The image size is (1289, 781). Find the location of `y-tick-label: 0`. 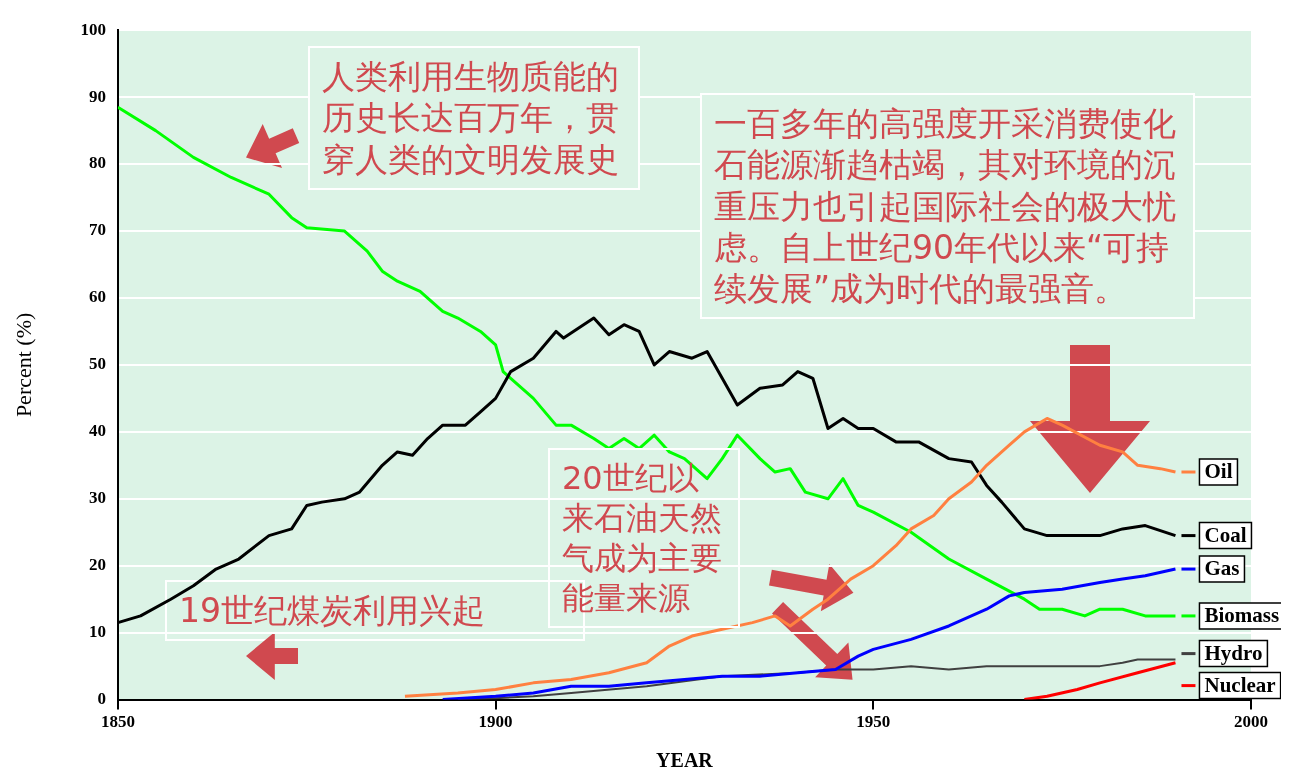

y-tick-label: 0 is located at coordinates (101, 698).